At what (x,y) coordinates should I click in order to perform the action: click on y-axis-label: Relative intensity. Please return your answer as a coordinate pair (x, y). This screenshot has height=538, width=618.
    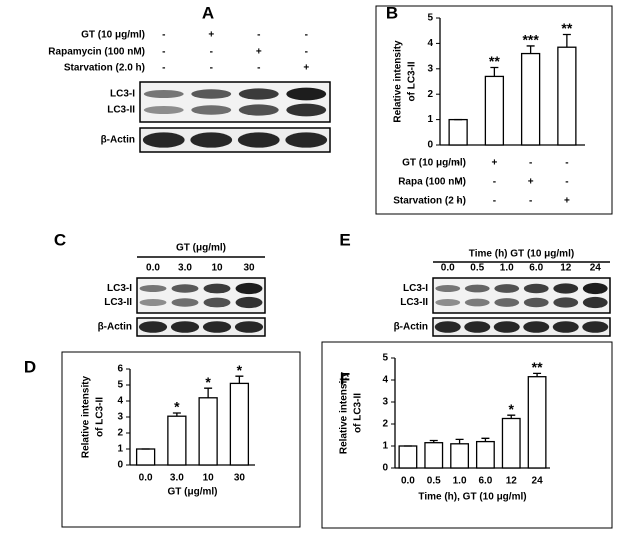
    Looking at the image, I should click on (398, 81).